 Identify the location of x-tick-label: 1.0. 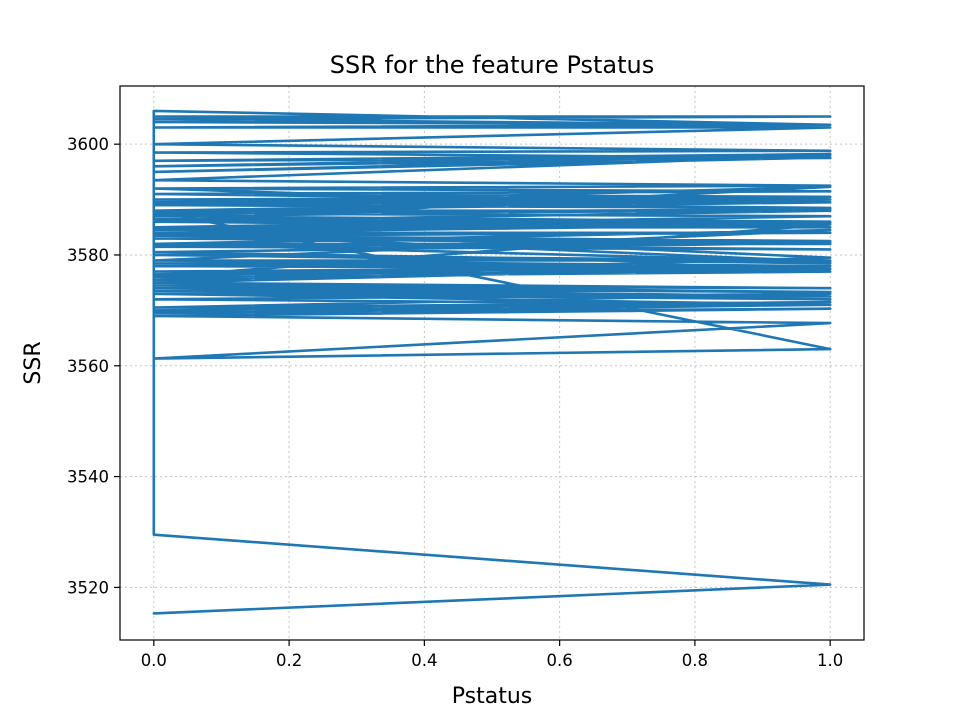
(830, 660).